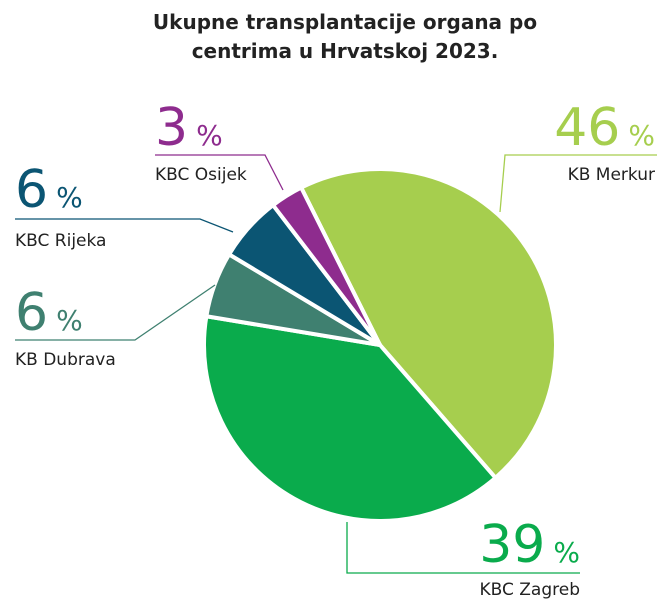 Image resolution: width=662 pixels, height=600 pixels. I want to click on value: 3, so click(171, 128).